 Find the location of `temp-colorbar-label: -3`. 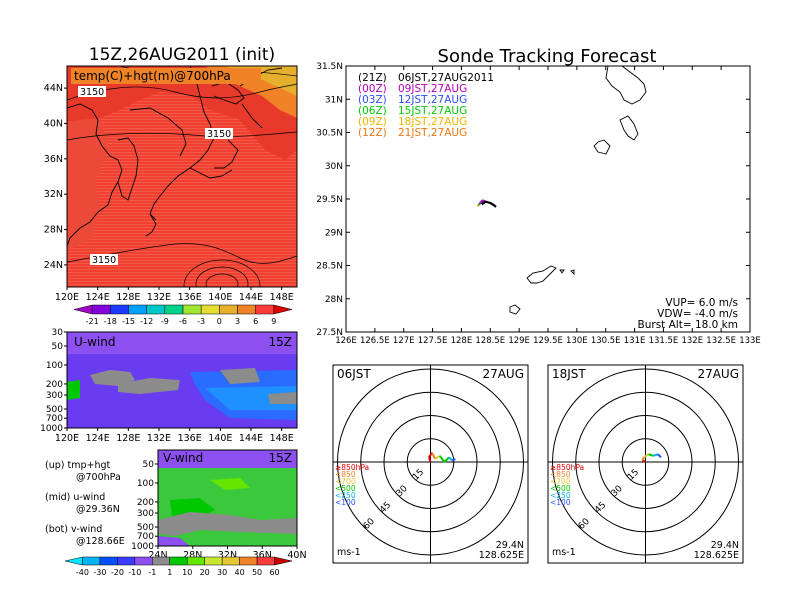

temp-colorbar-label: -3 is located at coordinates (201, 321).